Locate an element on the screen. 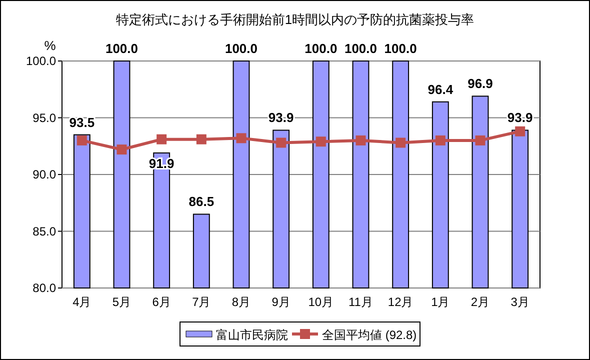  x-tick-label: 6月 is located at coordinates (161, 302).